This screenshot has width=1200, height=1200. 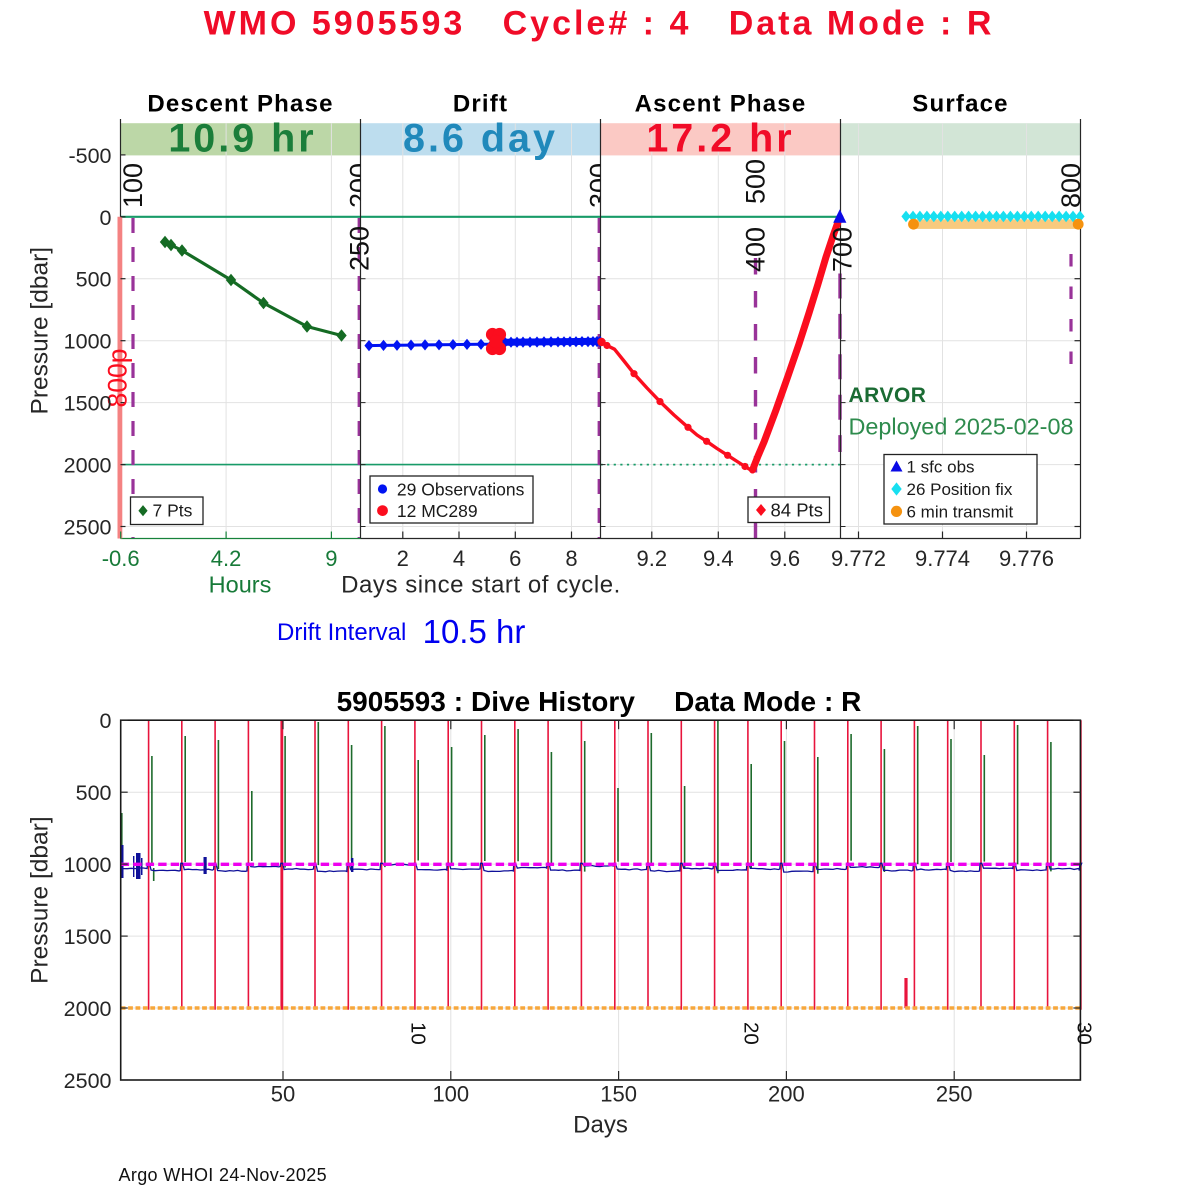 What do you see at coordinates (515, 558) in the screenshot?
I see `svg-text: 6` at bounding box center [515, 558].